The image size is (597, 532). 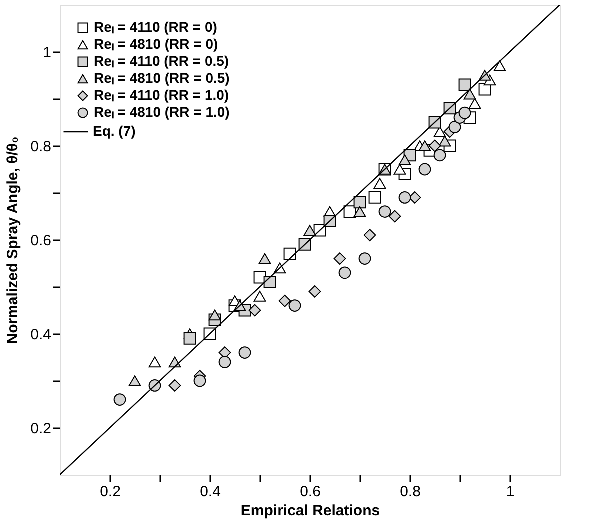 What do you see at coordinates (510, 492) in the screenshot?
I see `x-tick-label: 1` at bounding box center [510, 492].